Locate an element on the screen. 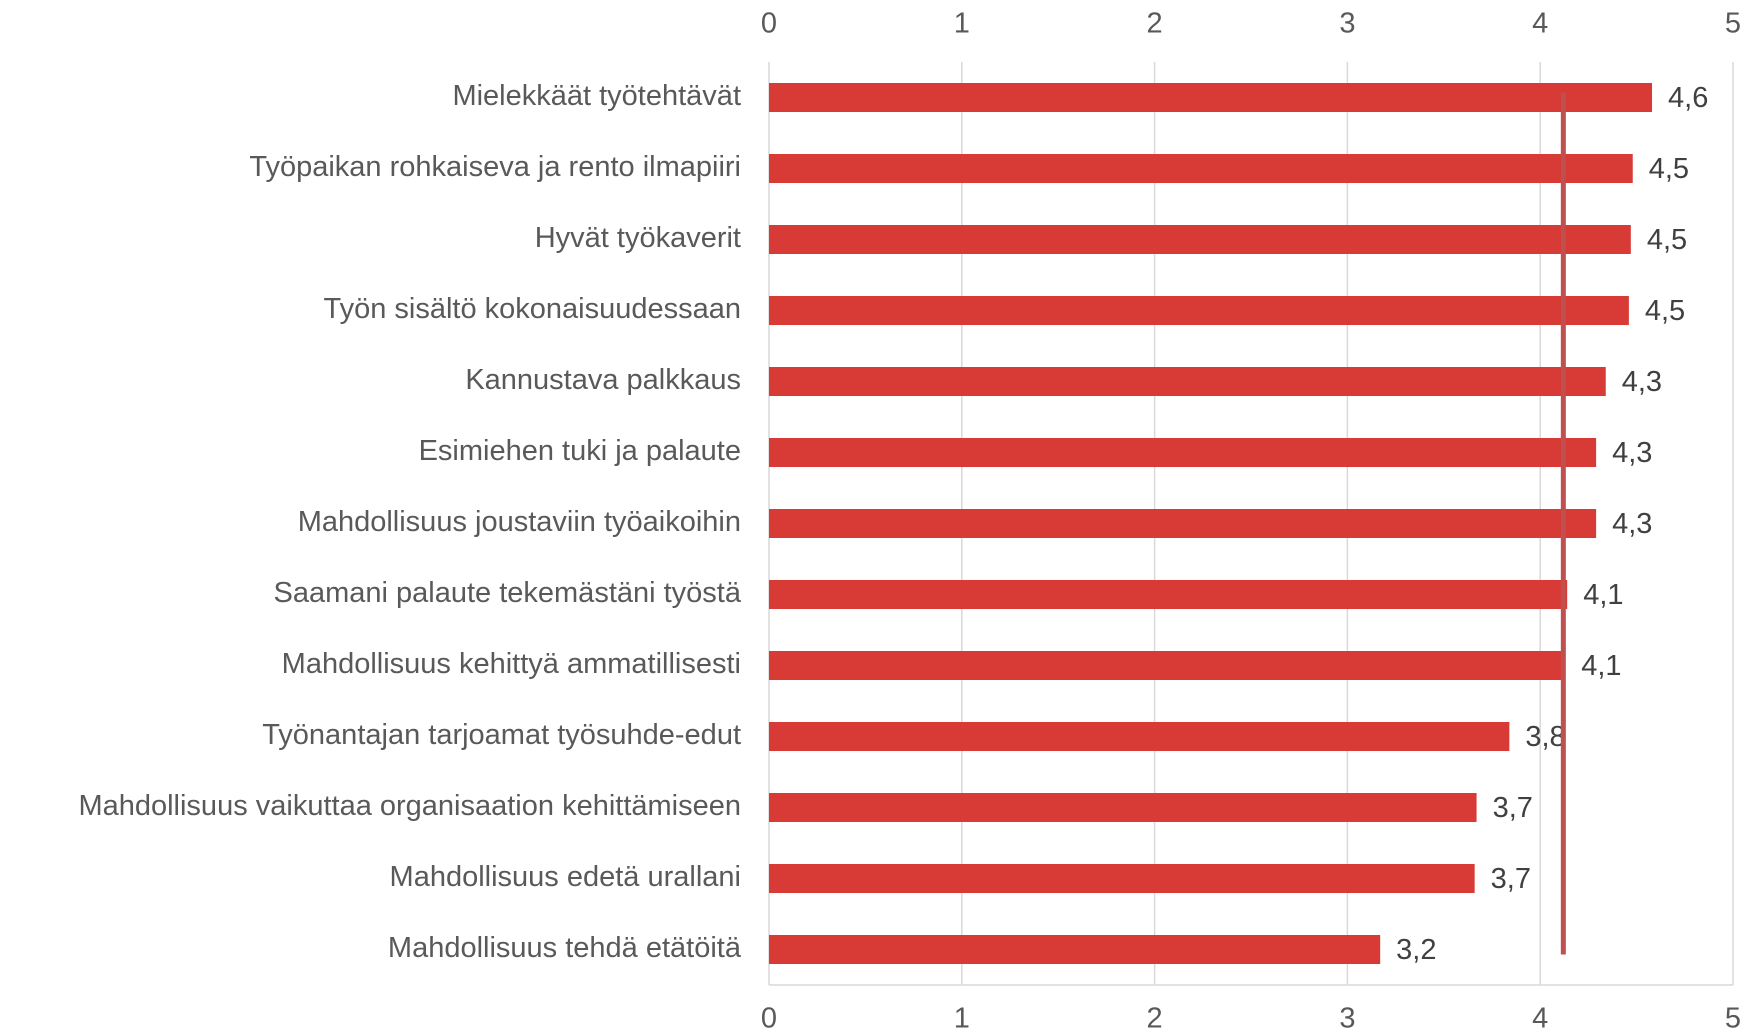 The image size is (1750, 1036). x-tick-label: 2 is located at coordinates (1155, 1019).